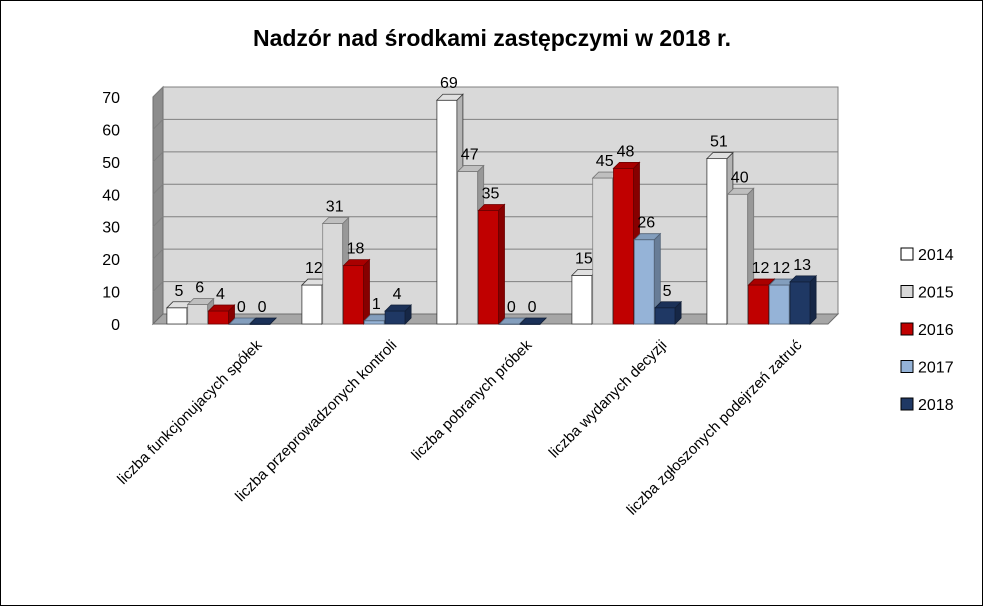 The height and width of the screenshot is (606, 983). What do you see at coordinates (646, 223) in the screenshot?
I see `data-label: 26` at bounding box center [646, 223].